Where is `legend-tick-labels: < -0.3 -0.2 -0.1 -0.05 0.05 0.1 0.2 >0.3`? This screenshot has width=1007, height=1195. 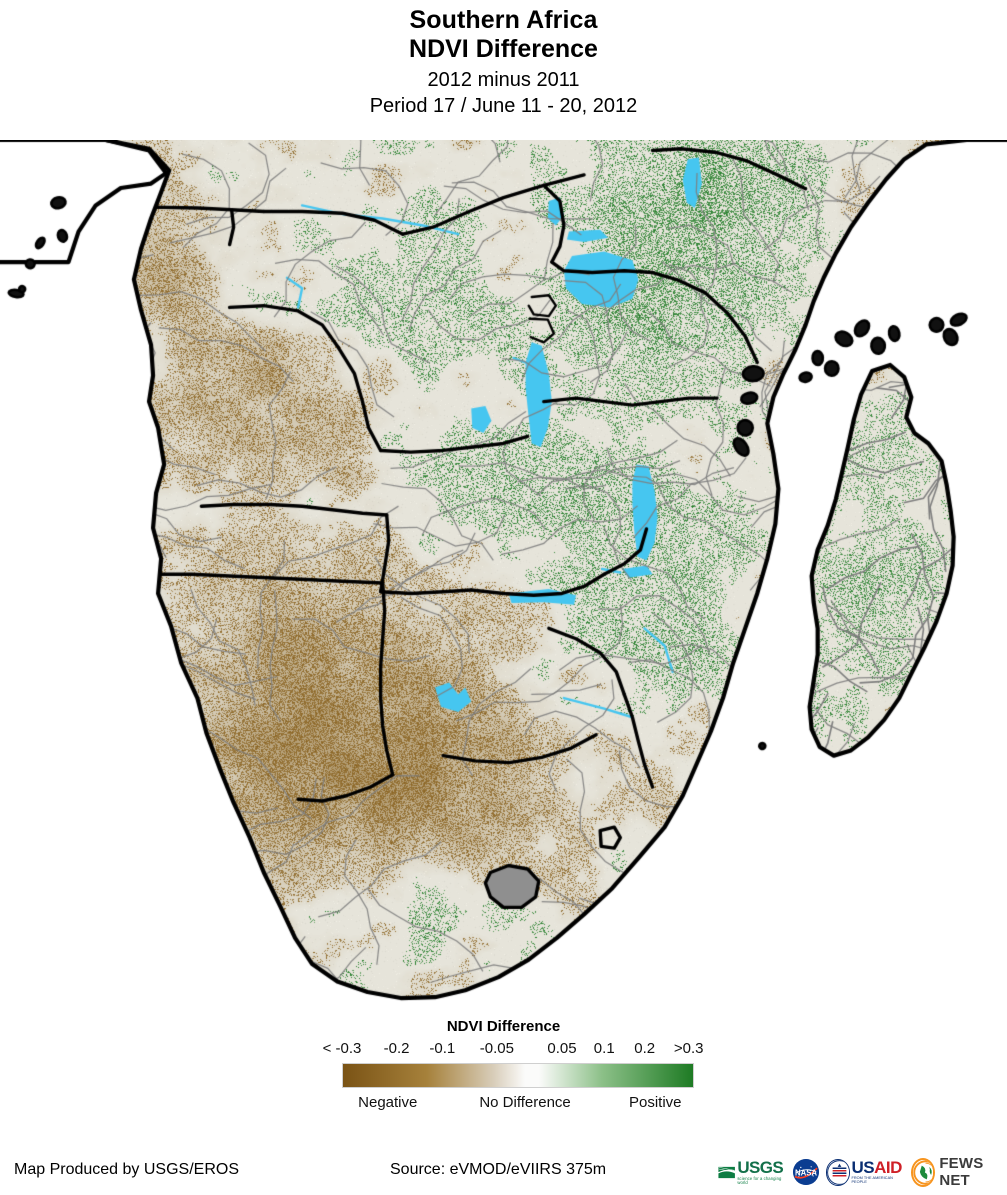 legend-tick-labels: < -0.3 -0.2 -0.1 -0.05 0.05 0.1 0.2 >0.3 is located at coordinates (503, 1050).